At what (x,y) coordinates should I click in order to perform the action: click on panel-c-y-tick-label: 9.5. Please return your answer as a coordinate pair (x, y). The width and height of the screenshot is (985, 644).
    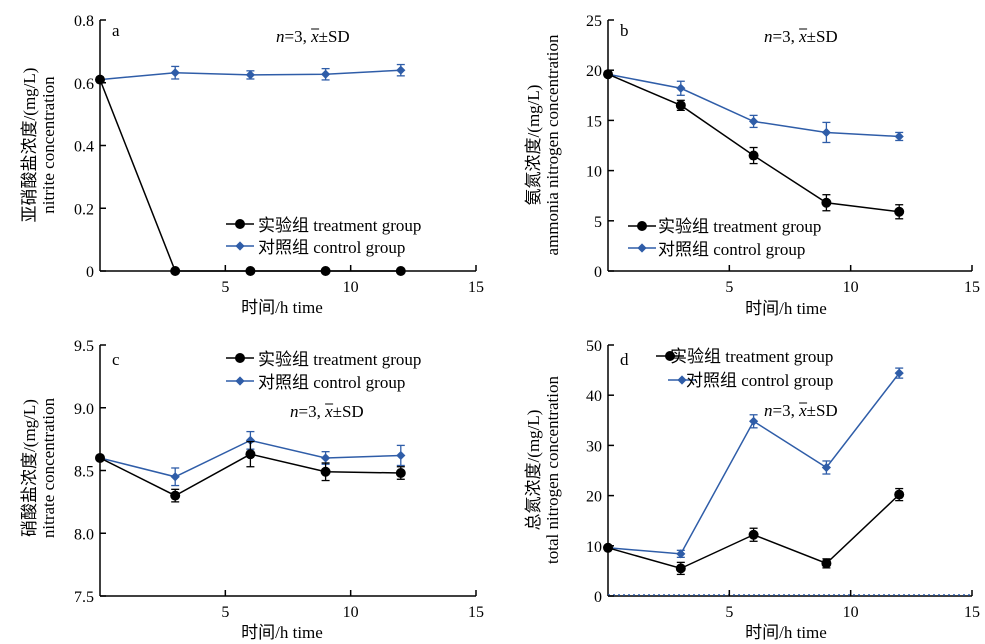
    Looking at the image, I should click on (84, 346).